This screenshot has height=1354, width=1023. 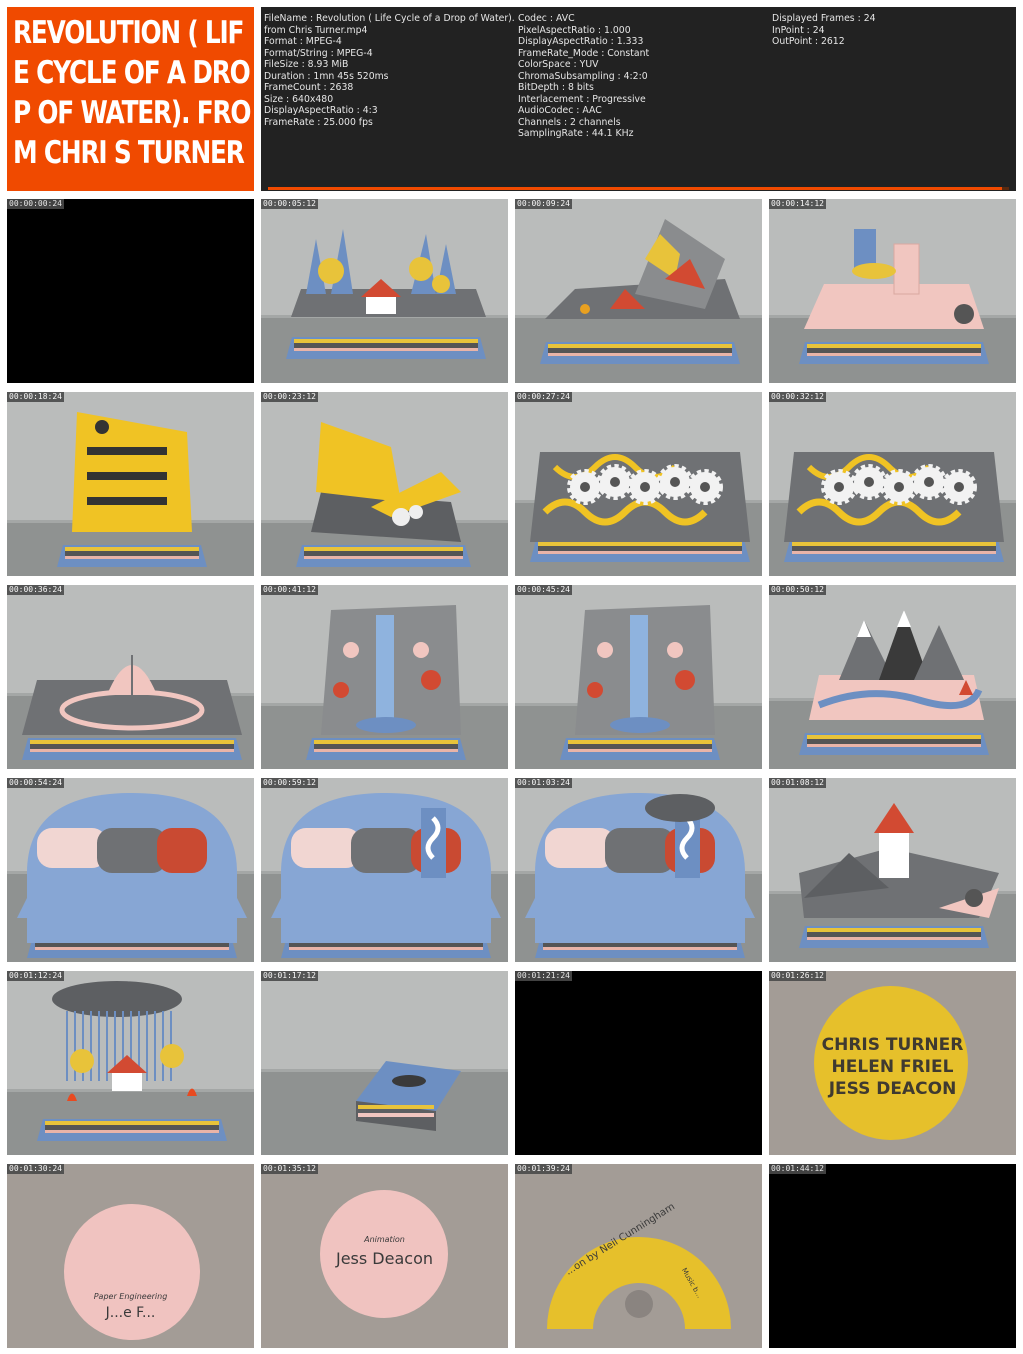 I want to click on info-line: PixelAspectRatio : 1.000, so click(x=574, y=30).